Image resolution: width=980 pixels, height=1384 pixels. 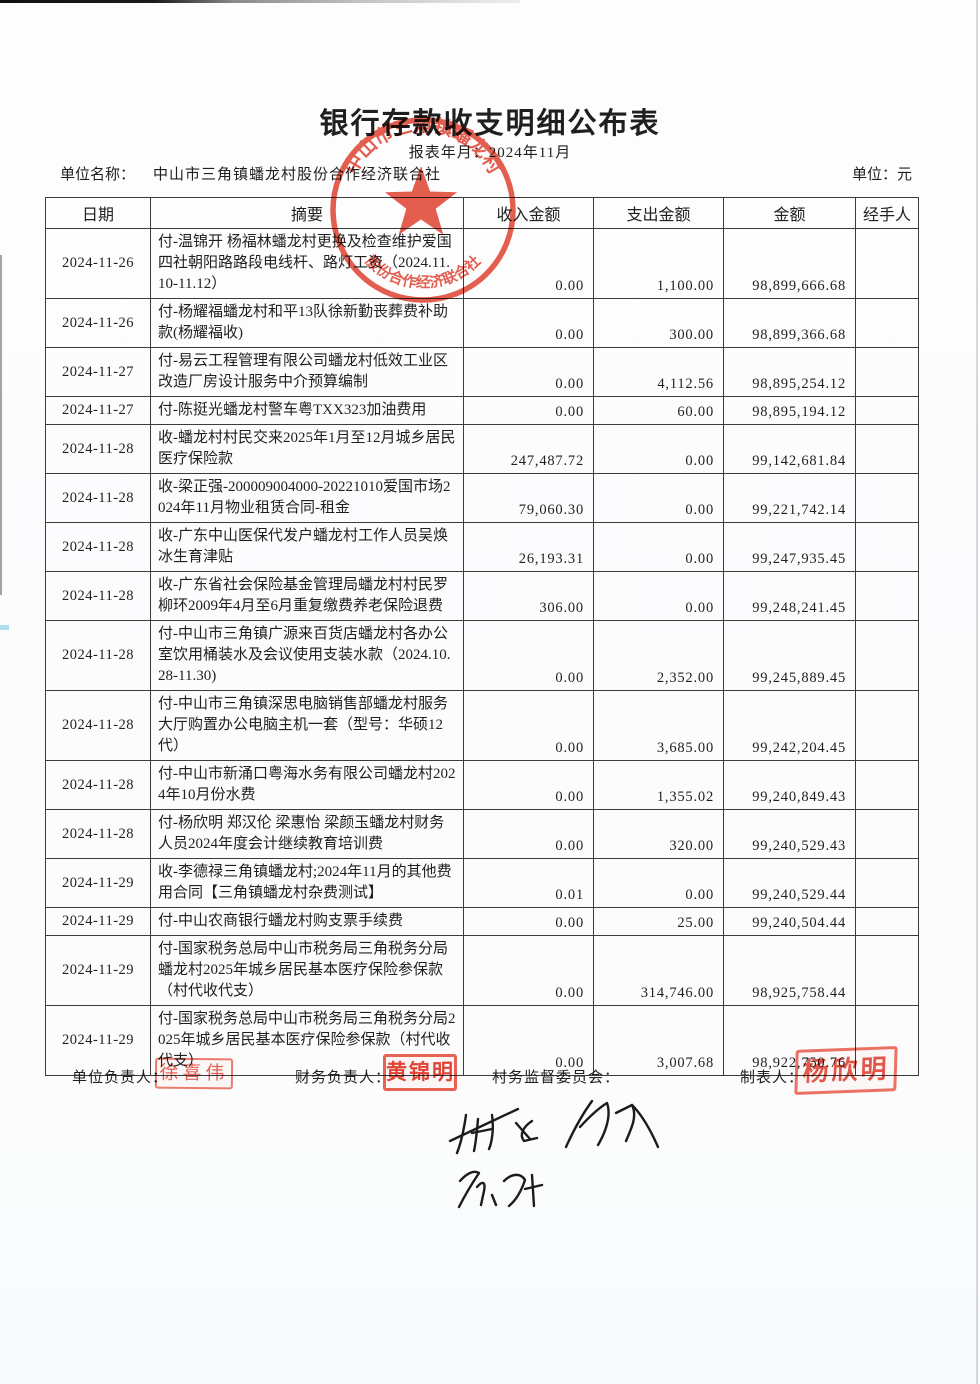 What do you see at coordinates (658, 323) in the screenshot?
I see `cell-expense: 300.00` at bounding box center [658, 323].